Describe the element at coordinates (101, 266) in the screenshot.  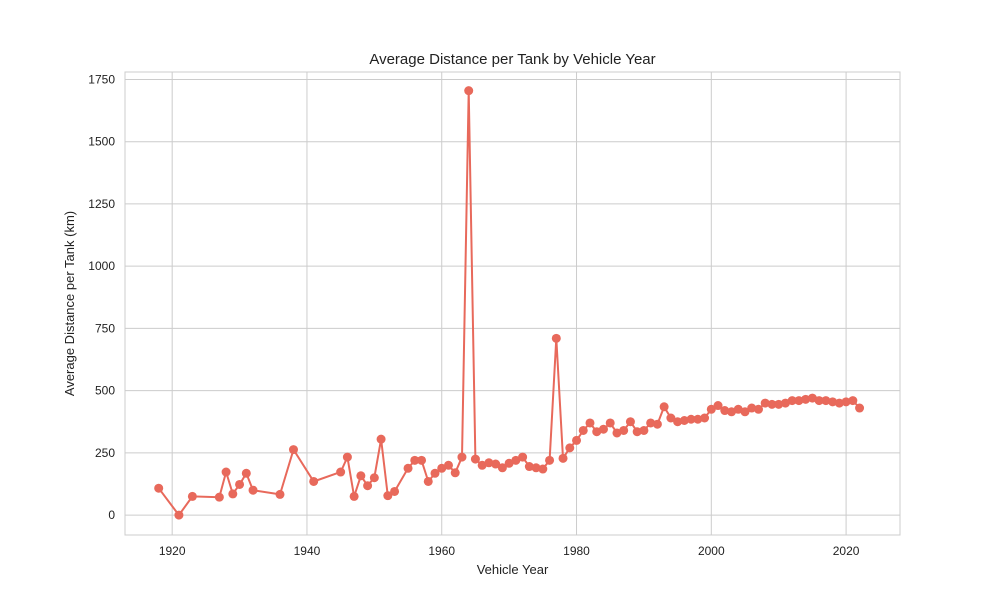
I see `y-tick-label: 1000` at that location.